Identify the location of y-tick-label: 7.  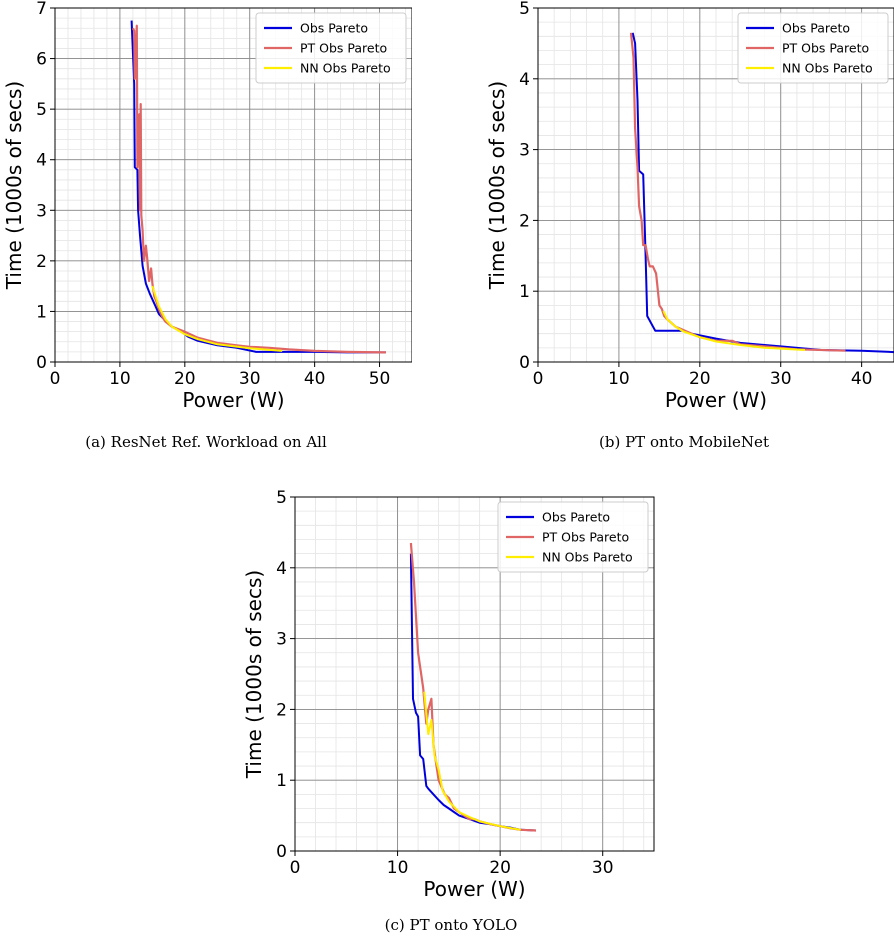
(41, 9).